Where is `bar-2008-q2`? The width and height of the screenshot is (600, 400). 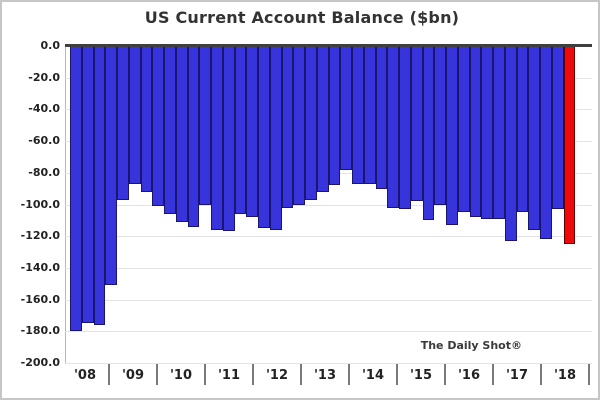
bar-2008-q2 is located at coordinates (87, 185).